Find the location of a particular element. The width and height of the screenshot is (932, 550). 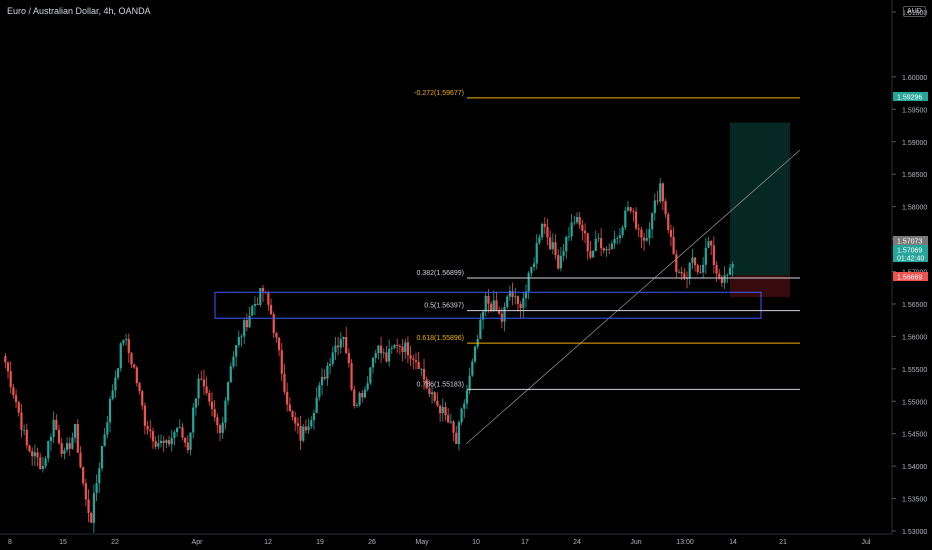

time-tick-label: 12 is located at coordinates (268, 542).